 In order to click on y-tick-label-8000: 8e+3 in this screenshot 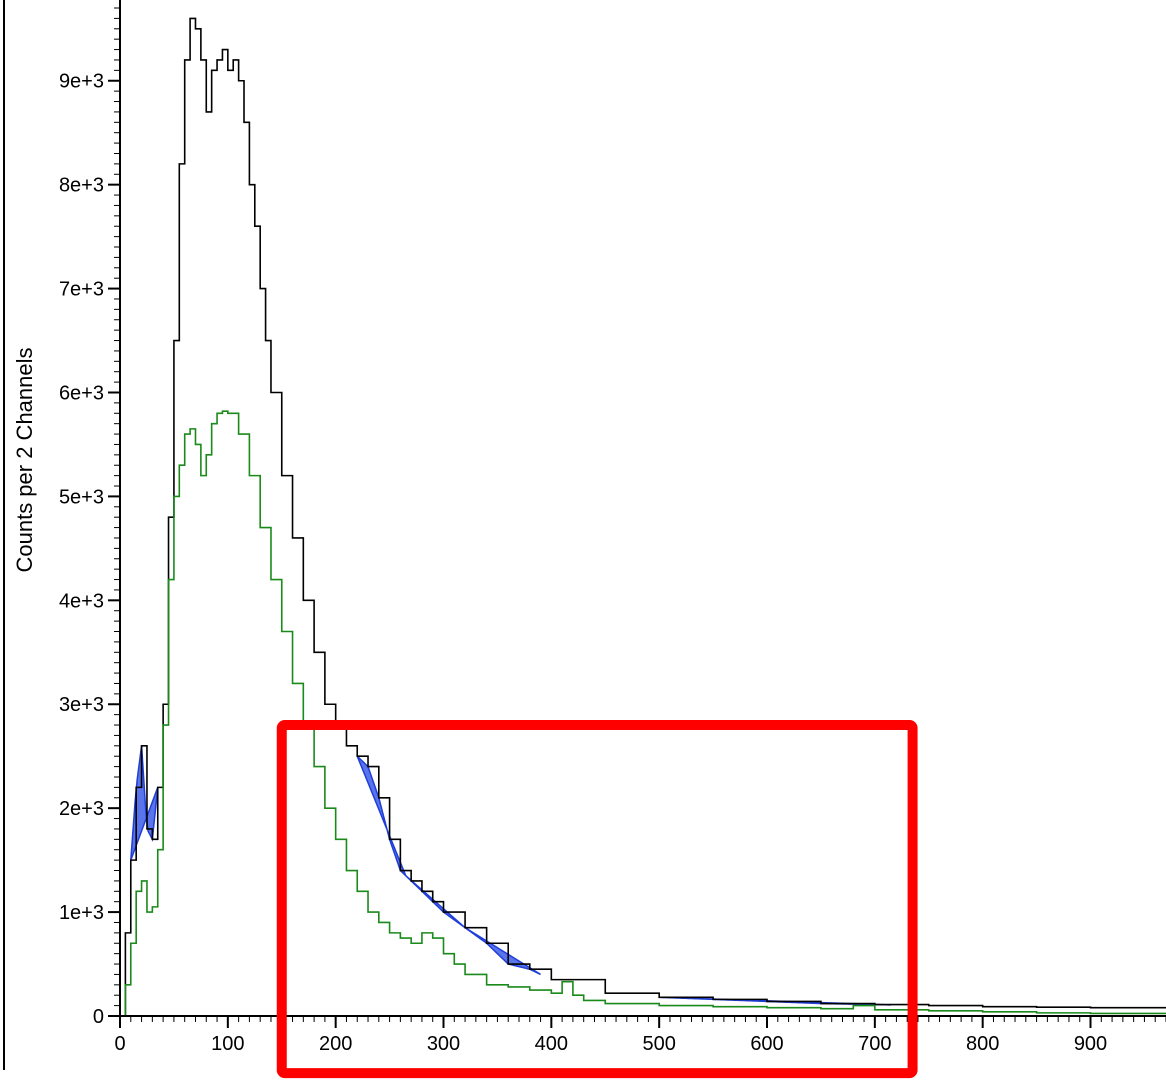, I will do `click(81, 186)`.